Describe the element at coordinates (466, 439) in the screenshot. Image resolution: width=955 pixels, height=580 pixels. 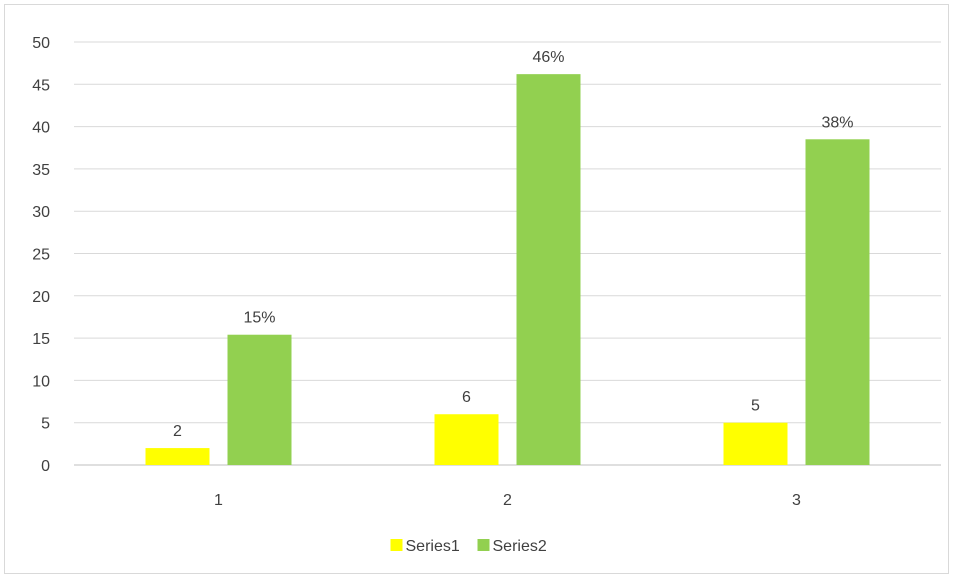
I see `bar-series1-cat2` at that location.